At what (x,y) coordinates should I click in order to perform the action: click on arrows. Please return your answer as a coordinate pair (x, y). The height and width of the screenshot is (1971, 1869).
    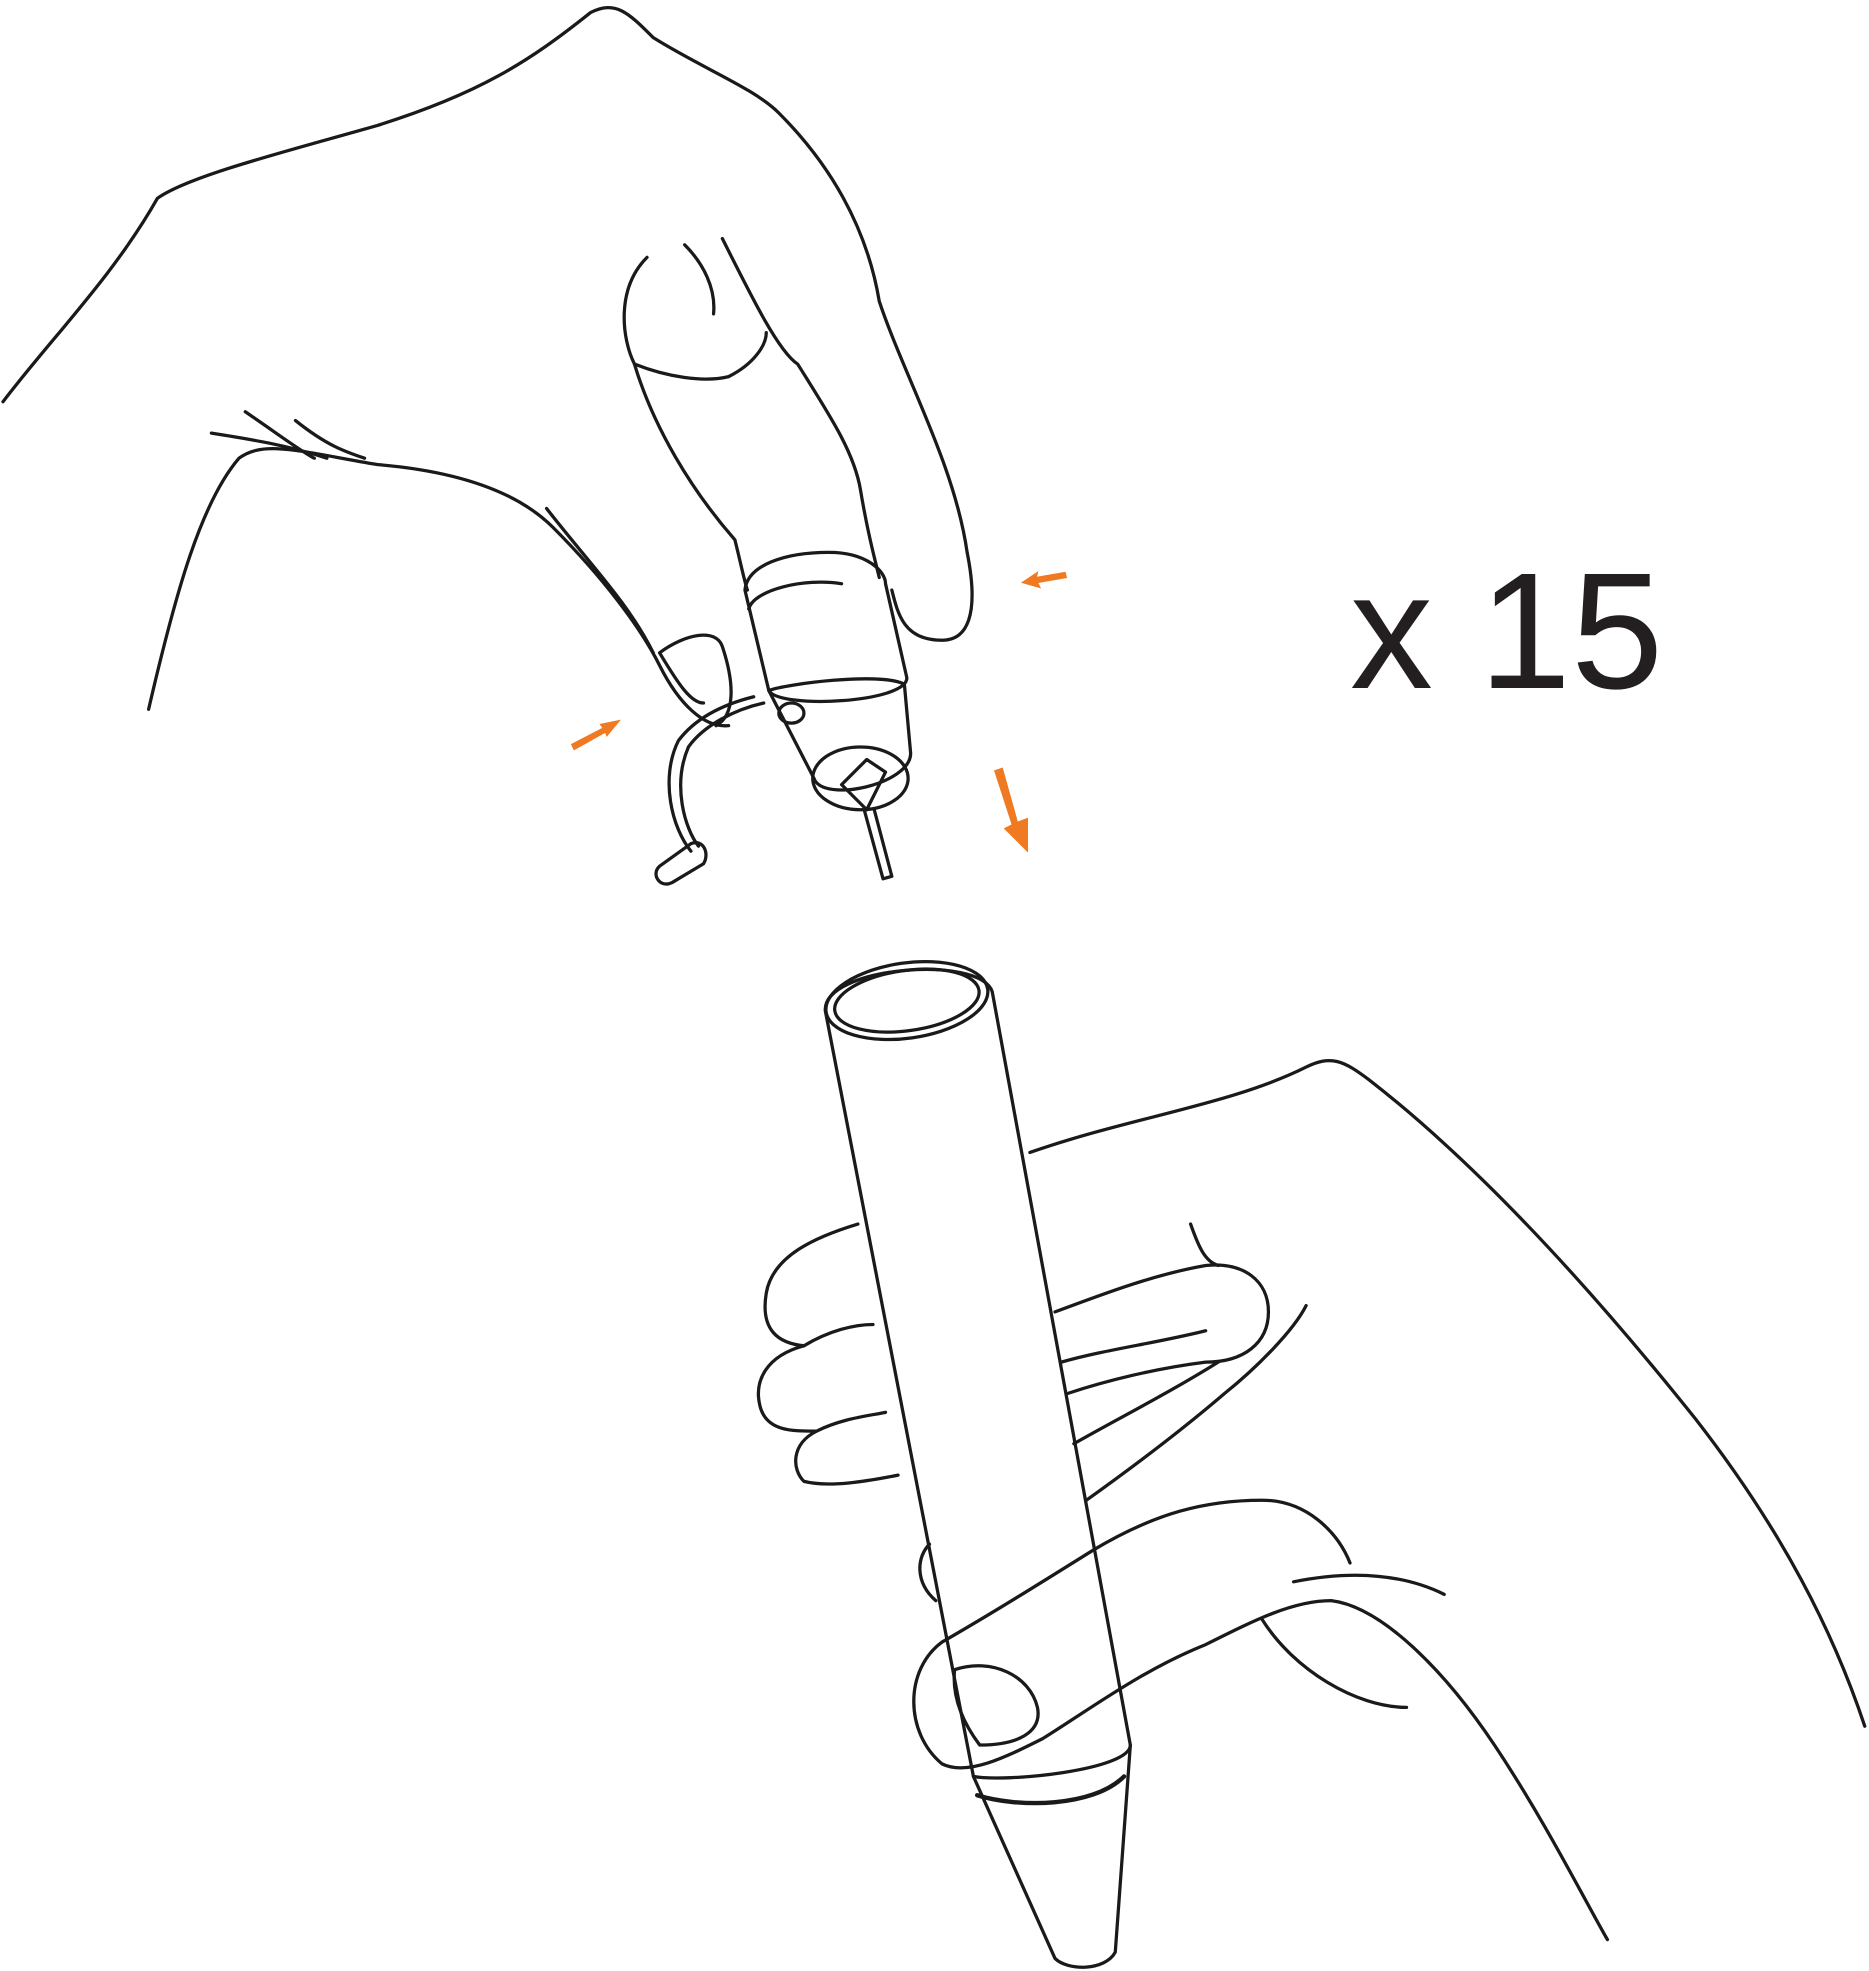
    Looking at the image, I should click on (819, 712).